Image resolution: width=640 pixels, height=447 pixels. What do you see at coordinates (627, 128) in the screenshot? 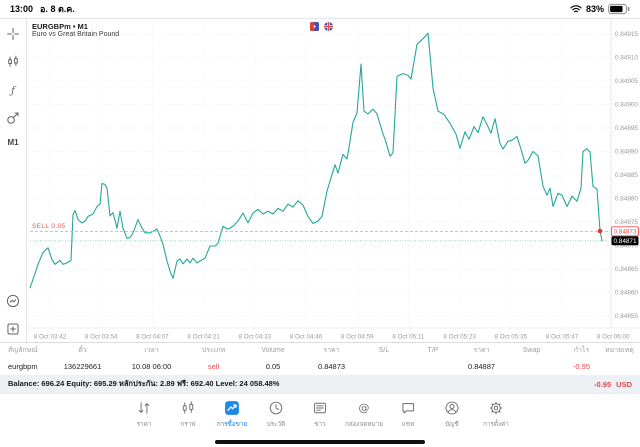
I see `price-axis-label: 0.84895` at bounding box center [627, 128].